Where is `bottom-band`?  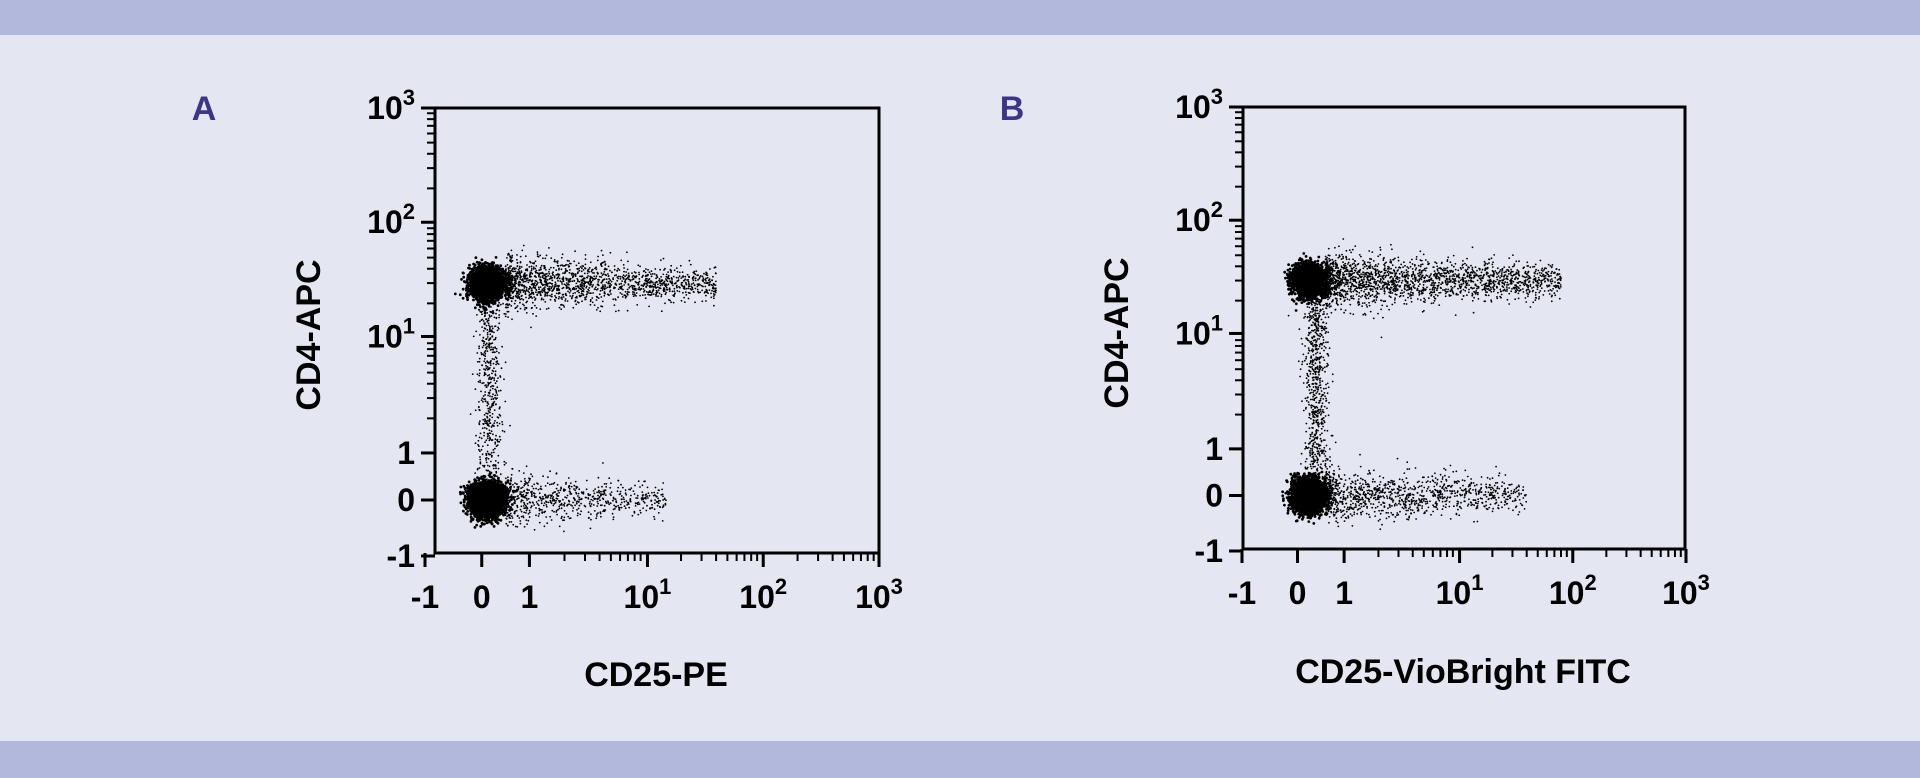
bottom-band is located at coordinates (960, 759).